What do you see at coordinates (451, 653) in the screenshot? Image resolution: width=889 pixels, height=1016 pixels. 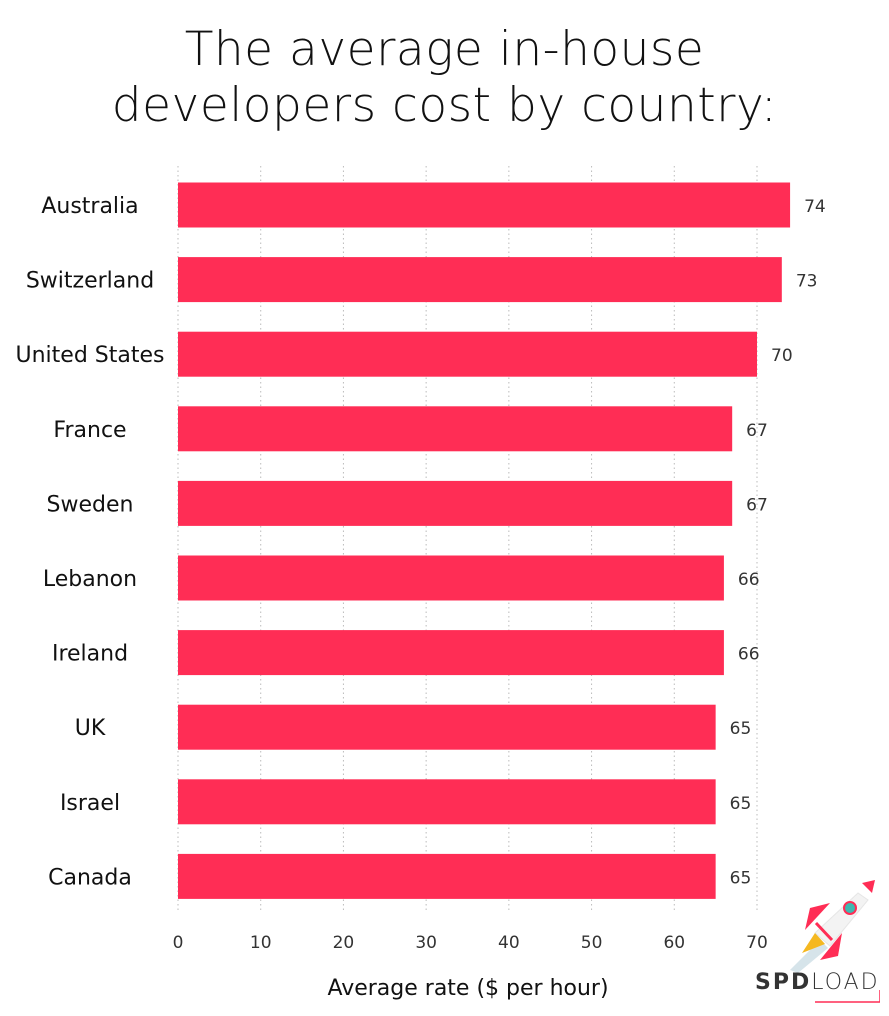 I see `bar-ireland` at bounding box center [451, 653].